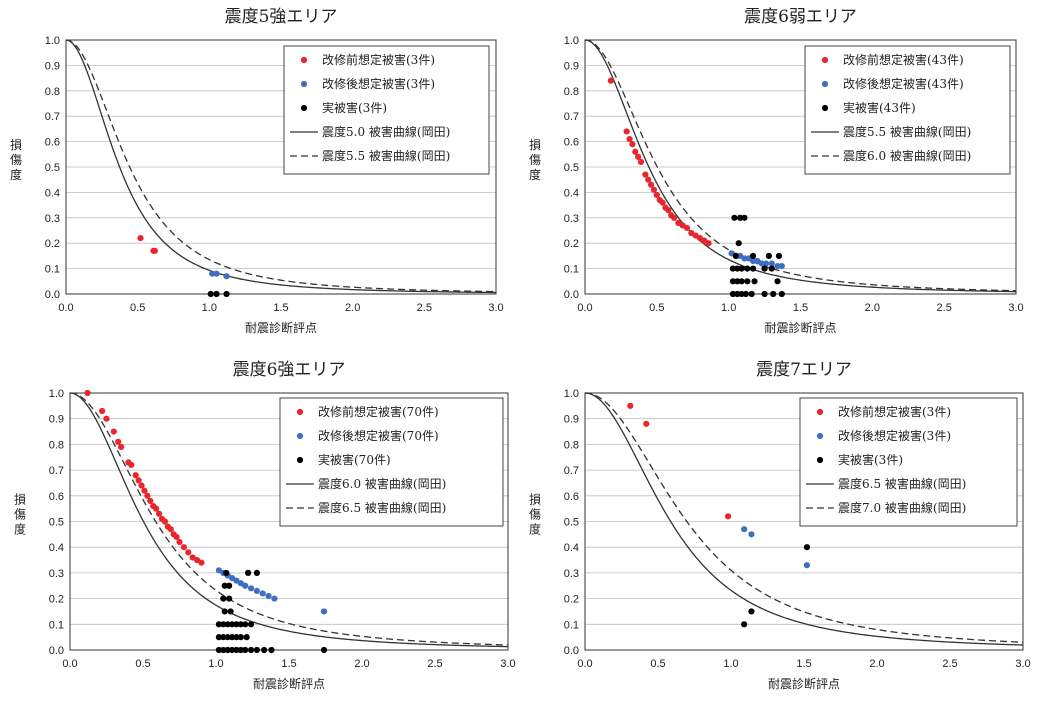 This screenshot has height=705, width=1044. What do you see at coordinates (902, 507) in the screenshot?
I see `legend-label: 震度7.0 被害曲線(岡田)` at bounding box center [902, 507].